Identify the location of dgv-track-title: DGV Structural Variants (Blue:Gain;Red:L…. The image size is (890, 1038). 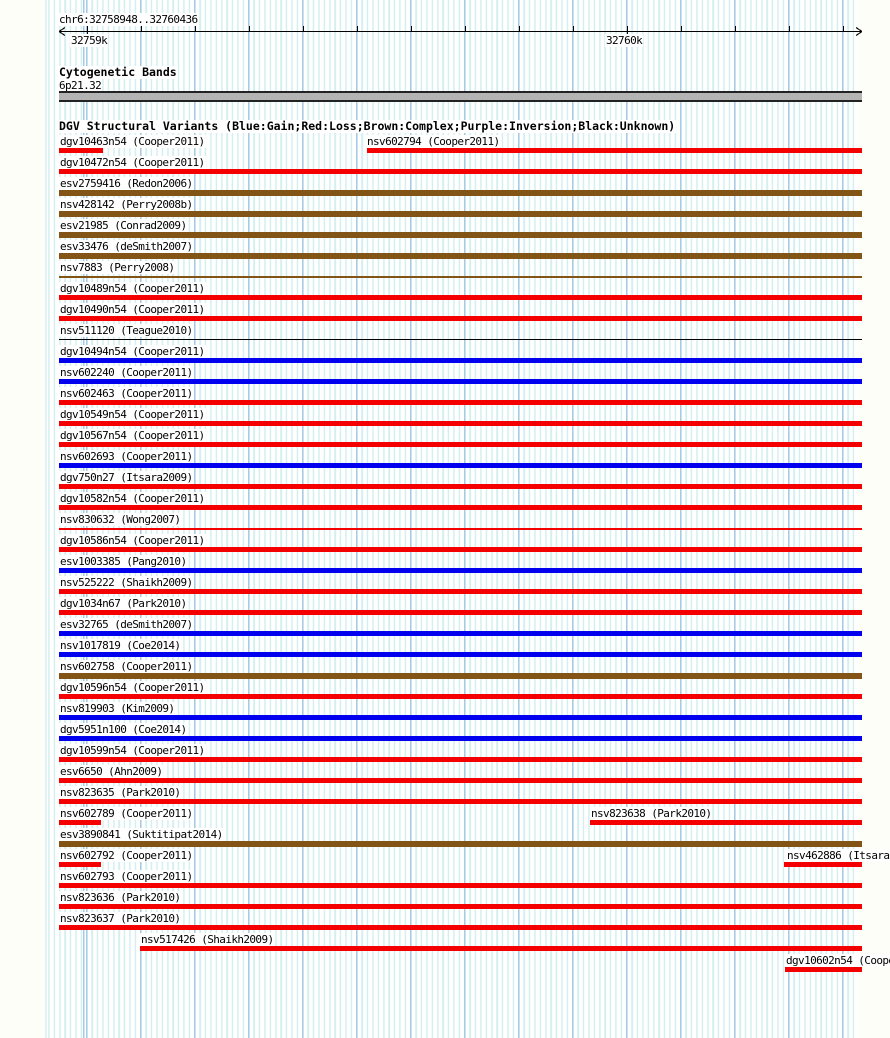
(367, 126).